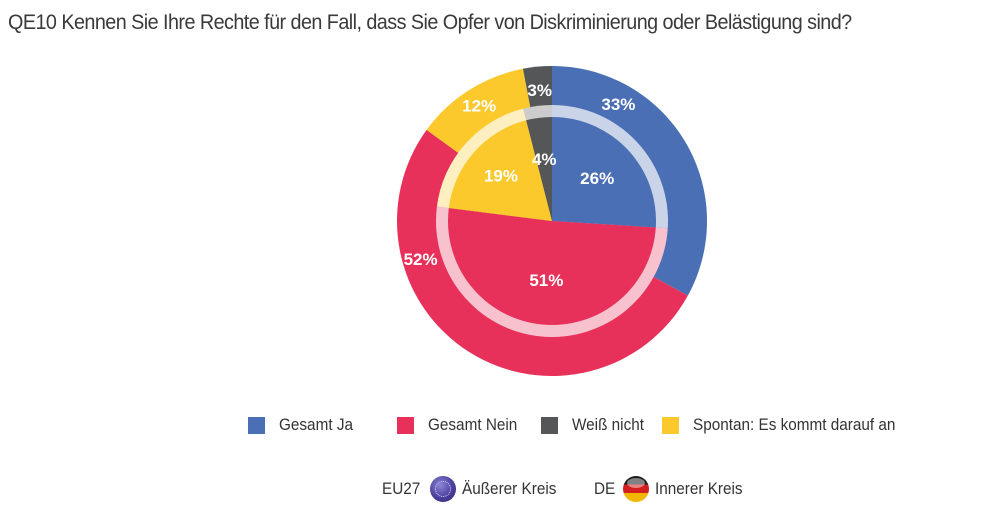 The width and height of the screenshot is (995, 515). I want to click on de-slice-gesamt-nein, so click(552, 266).